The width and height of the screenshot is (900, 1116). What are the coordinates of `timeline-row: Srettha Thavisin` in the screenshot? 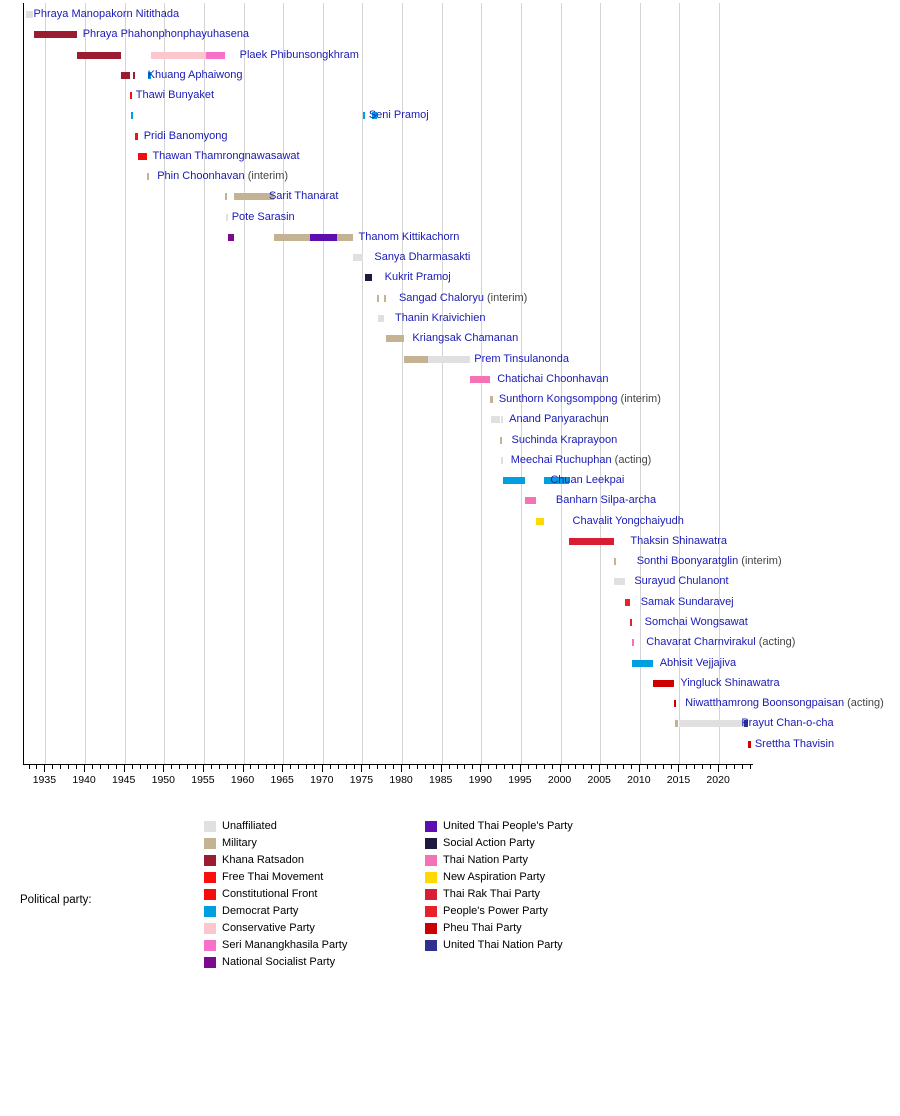 It's located at (429, 745).